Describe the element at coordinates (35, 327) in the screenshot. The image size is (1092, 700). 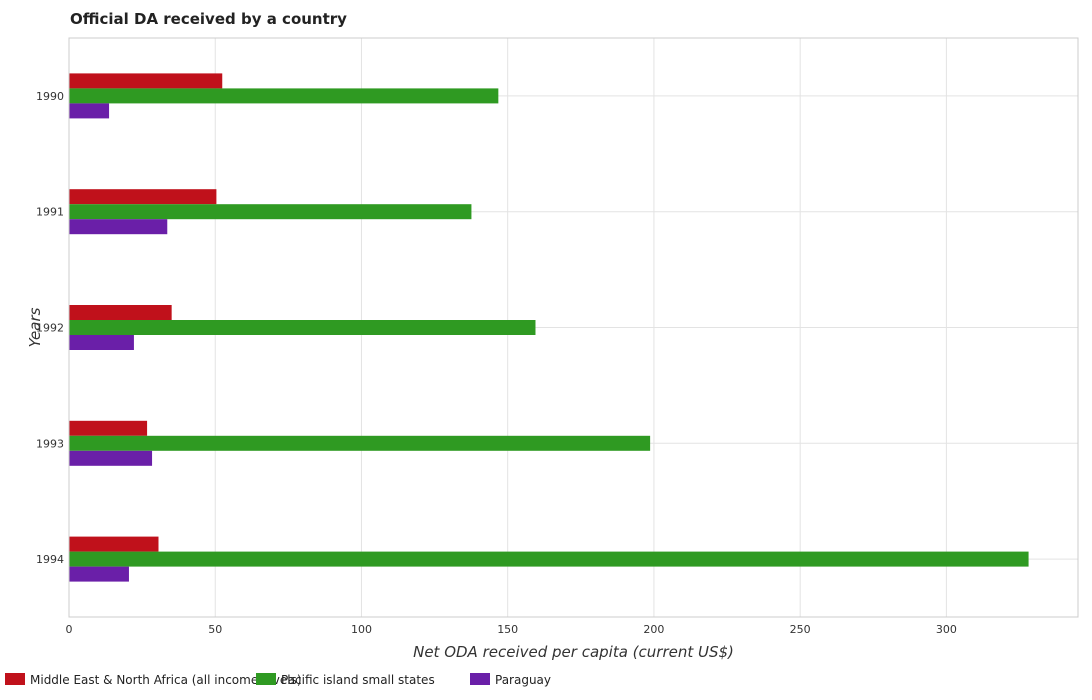
I see `y-axis-label: Years` at that location.